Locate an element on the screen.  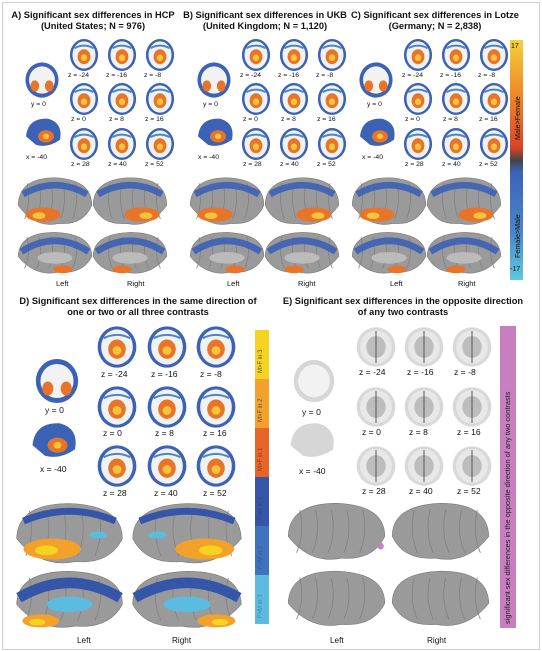
panel-c-right-medial-surface is located at coordinates (464, 253).